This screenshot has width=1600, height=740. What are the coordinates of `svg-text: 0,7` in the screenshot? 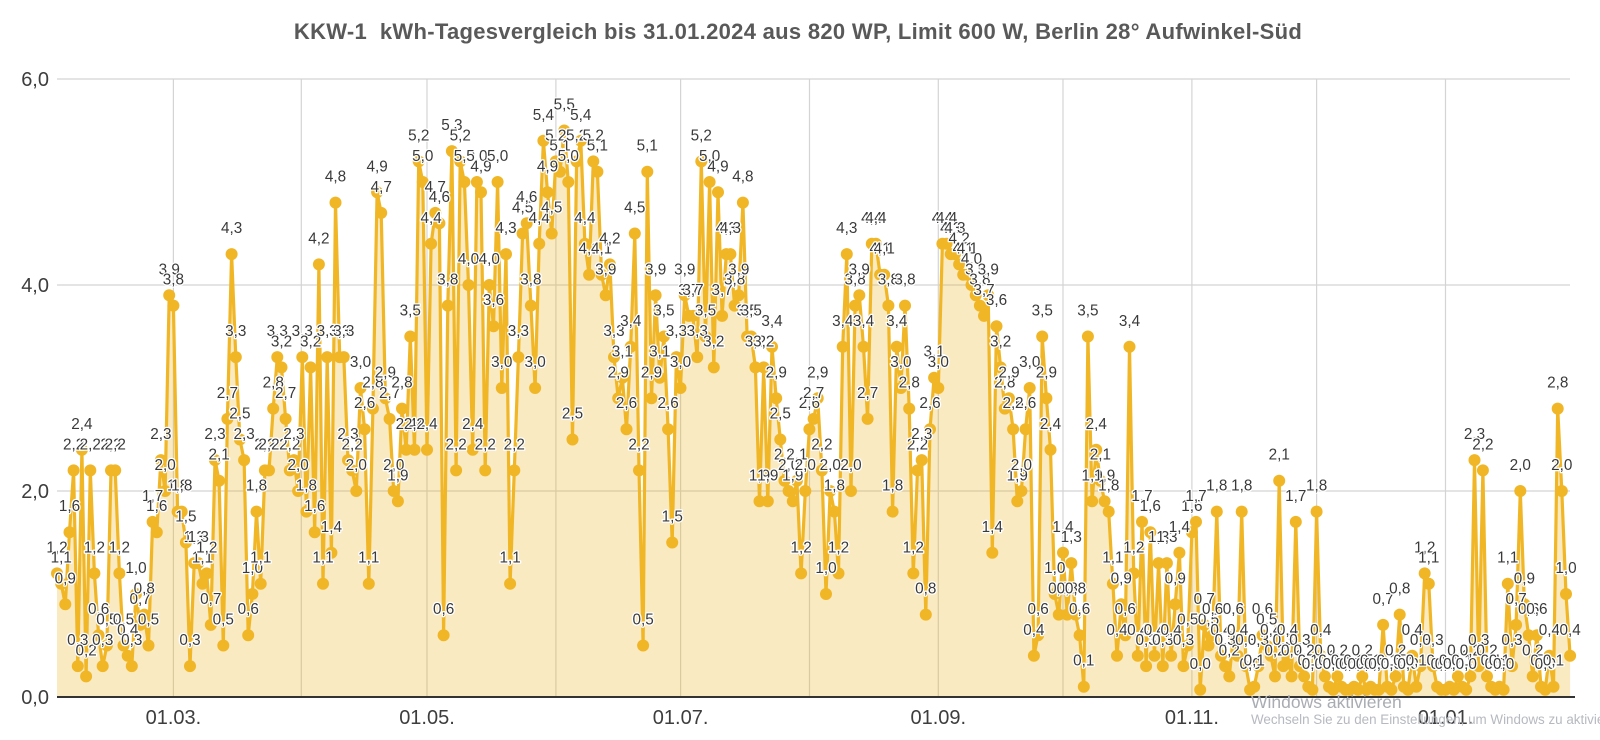 It's located at (1204, 599).